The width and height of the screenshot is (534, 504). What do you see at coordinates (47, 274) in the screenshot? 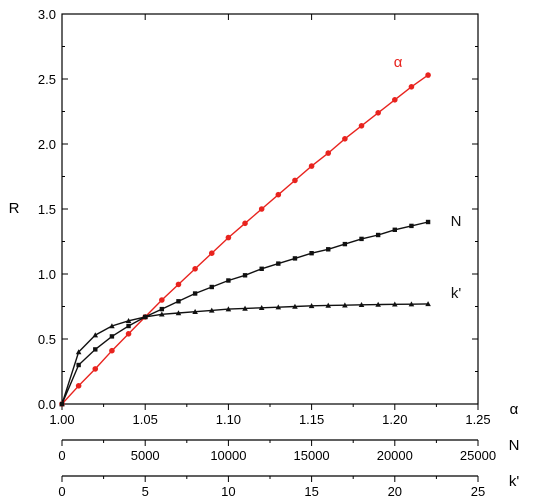
I see `y-tick-label: 1.0` at bounding box center [47, 274].